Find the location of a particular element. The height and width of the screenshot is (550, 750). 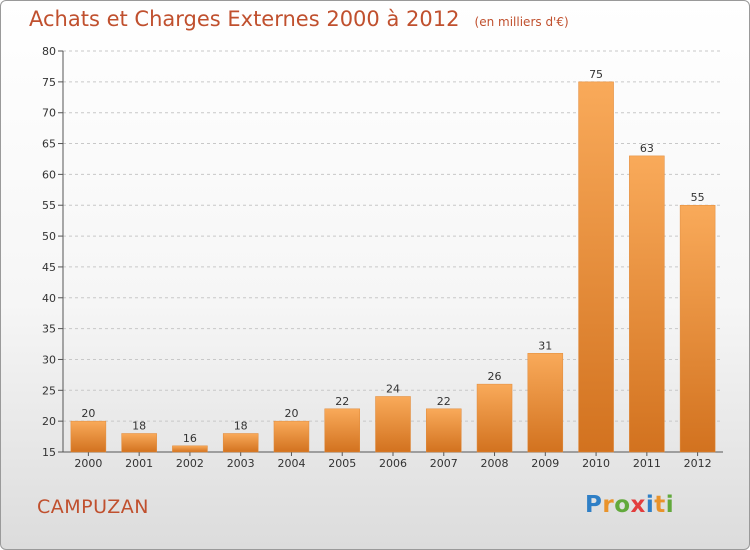

y-tick-label: 70 is located at coordinates (49, 113).